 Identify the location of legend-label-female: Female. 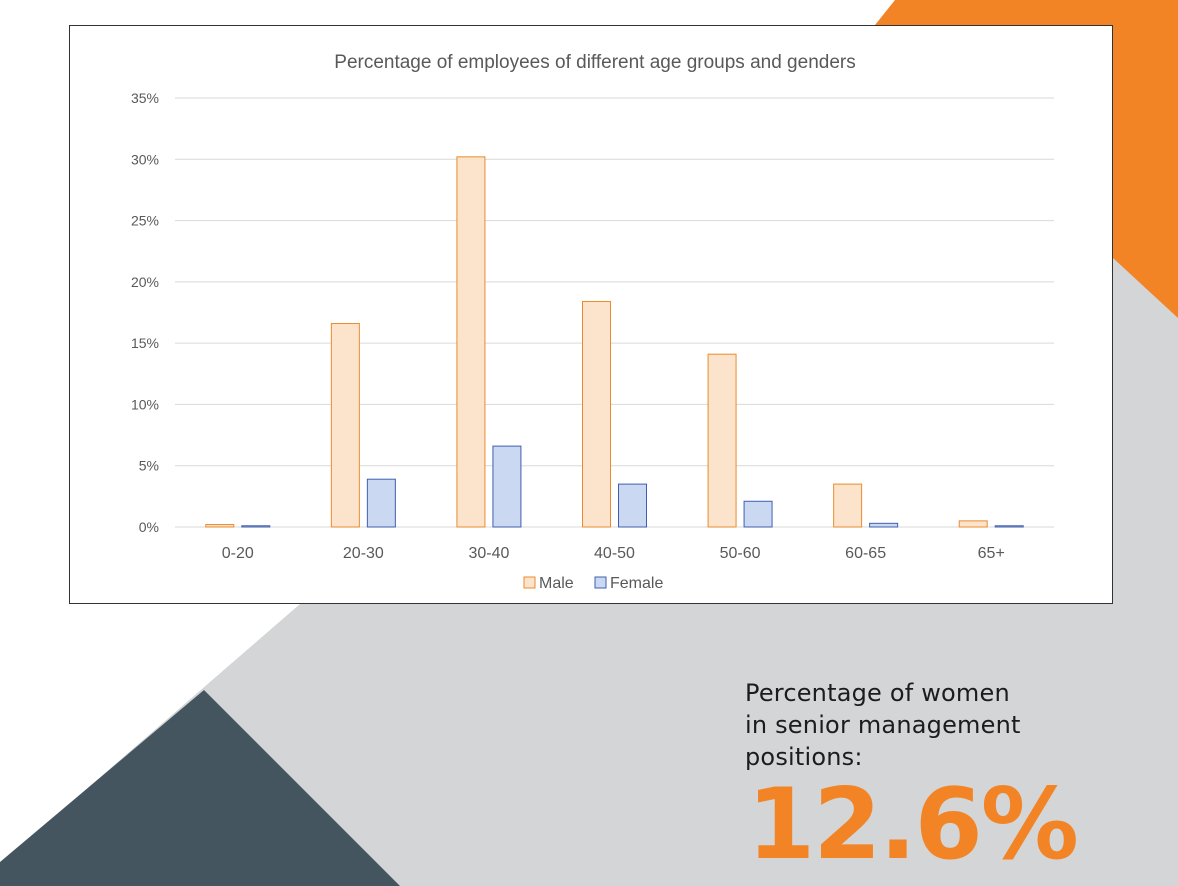
(636, 583).